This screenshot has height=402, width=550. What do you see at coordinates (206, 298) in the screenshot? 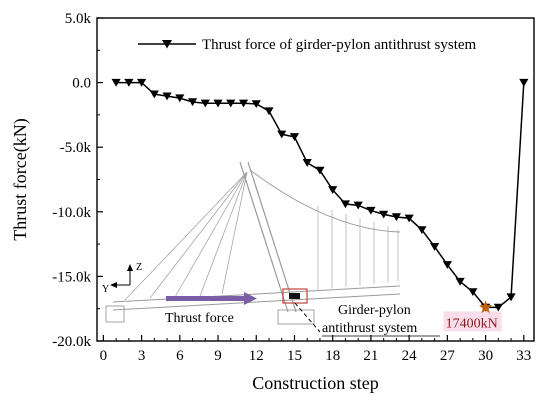
I see `inset-thrust-arrow-body` at bounding box center [206, 298].